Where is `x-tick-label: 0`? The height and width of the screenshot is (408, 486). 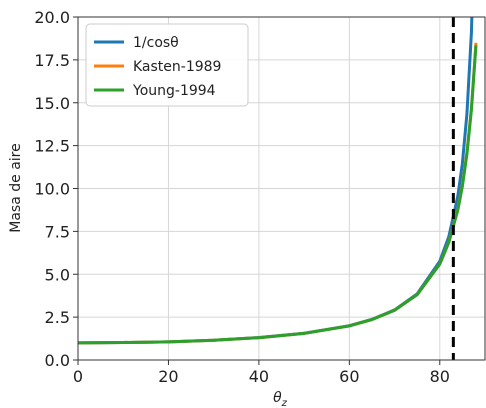
x-tick-label: 0 is located at coordinates (78, 376).